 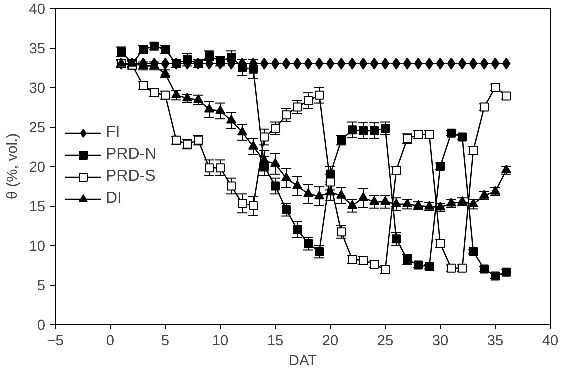 What do you see at coordinates (220, 342) in the screenshot?
I see `x-tick-label: 10` at bounding box center [220, 342].